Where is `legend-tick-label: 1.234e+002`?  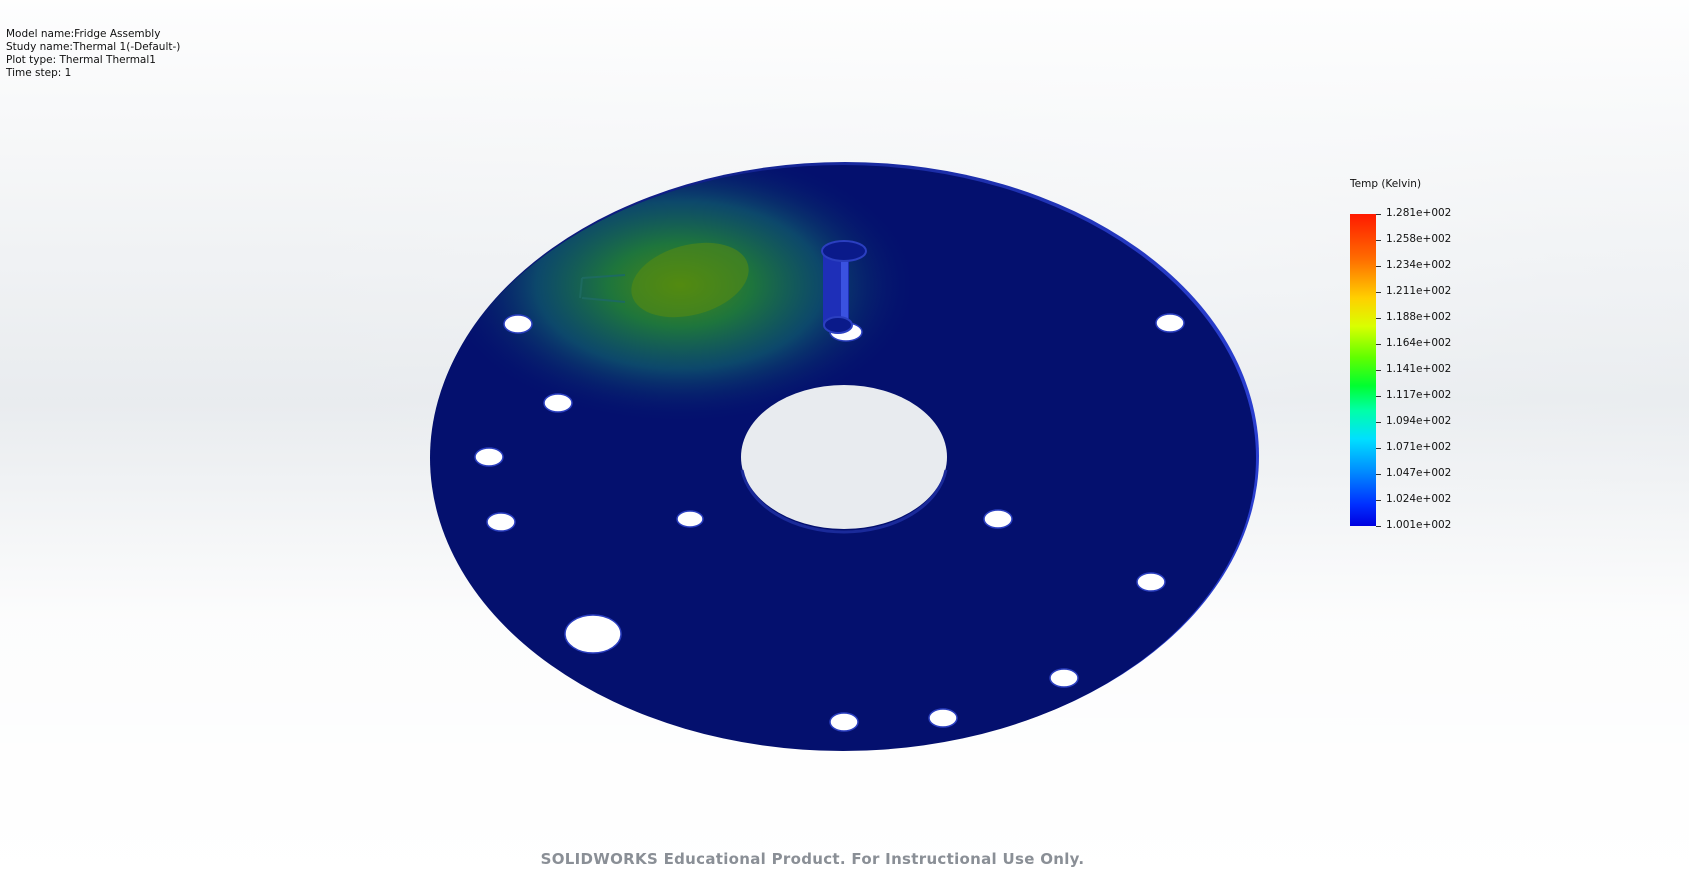 legend-tick-label: 1.234e+002 is located at coordinates (1419, 265).